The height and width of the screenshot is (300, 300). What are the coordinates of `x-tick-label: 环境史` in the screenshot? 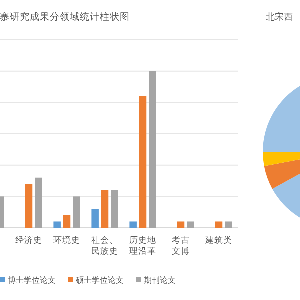 It's located at (67, 240).